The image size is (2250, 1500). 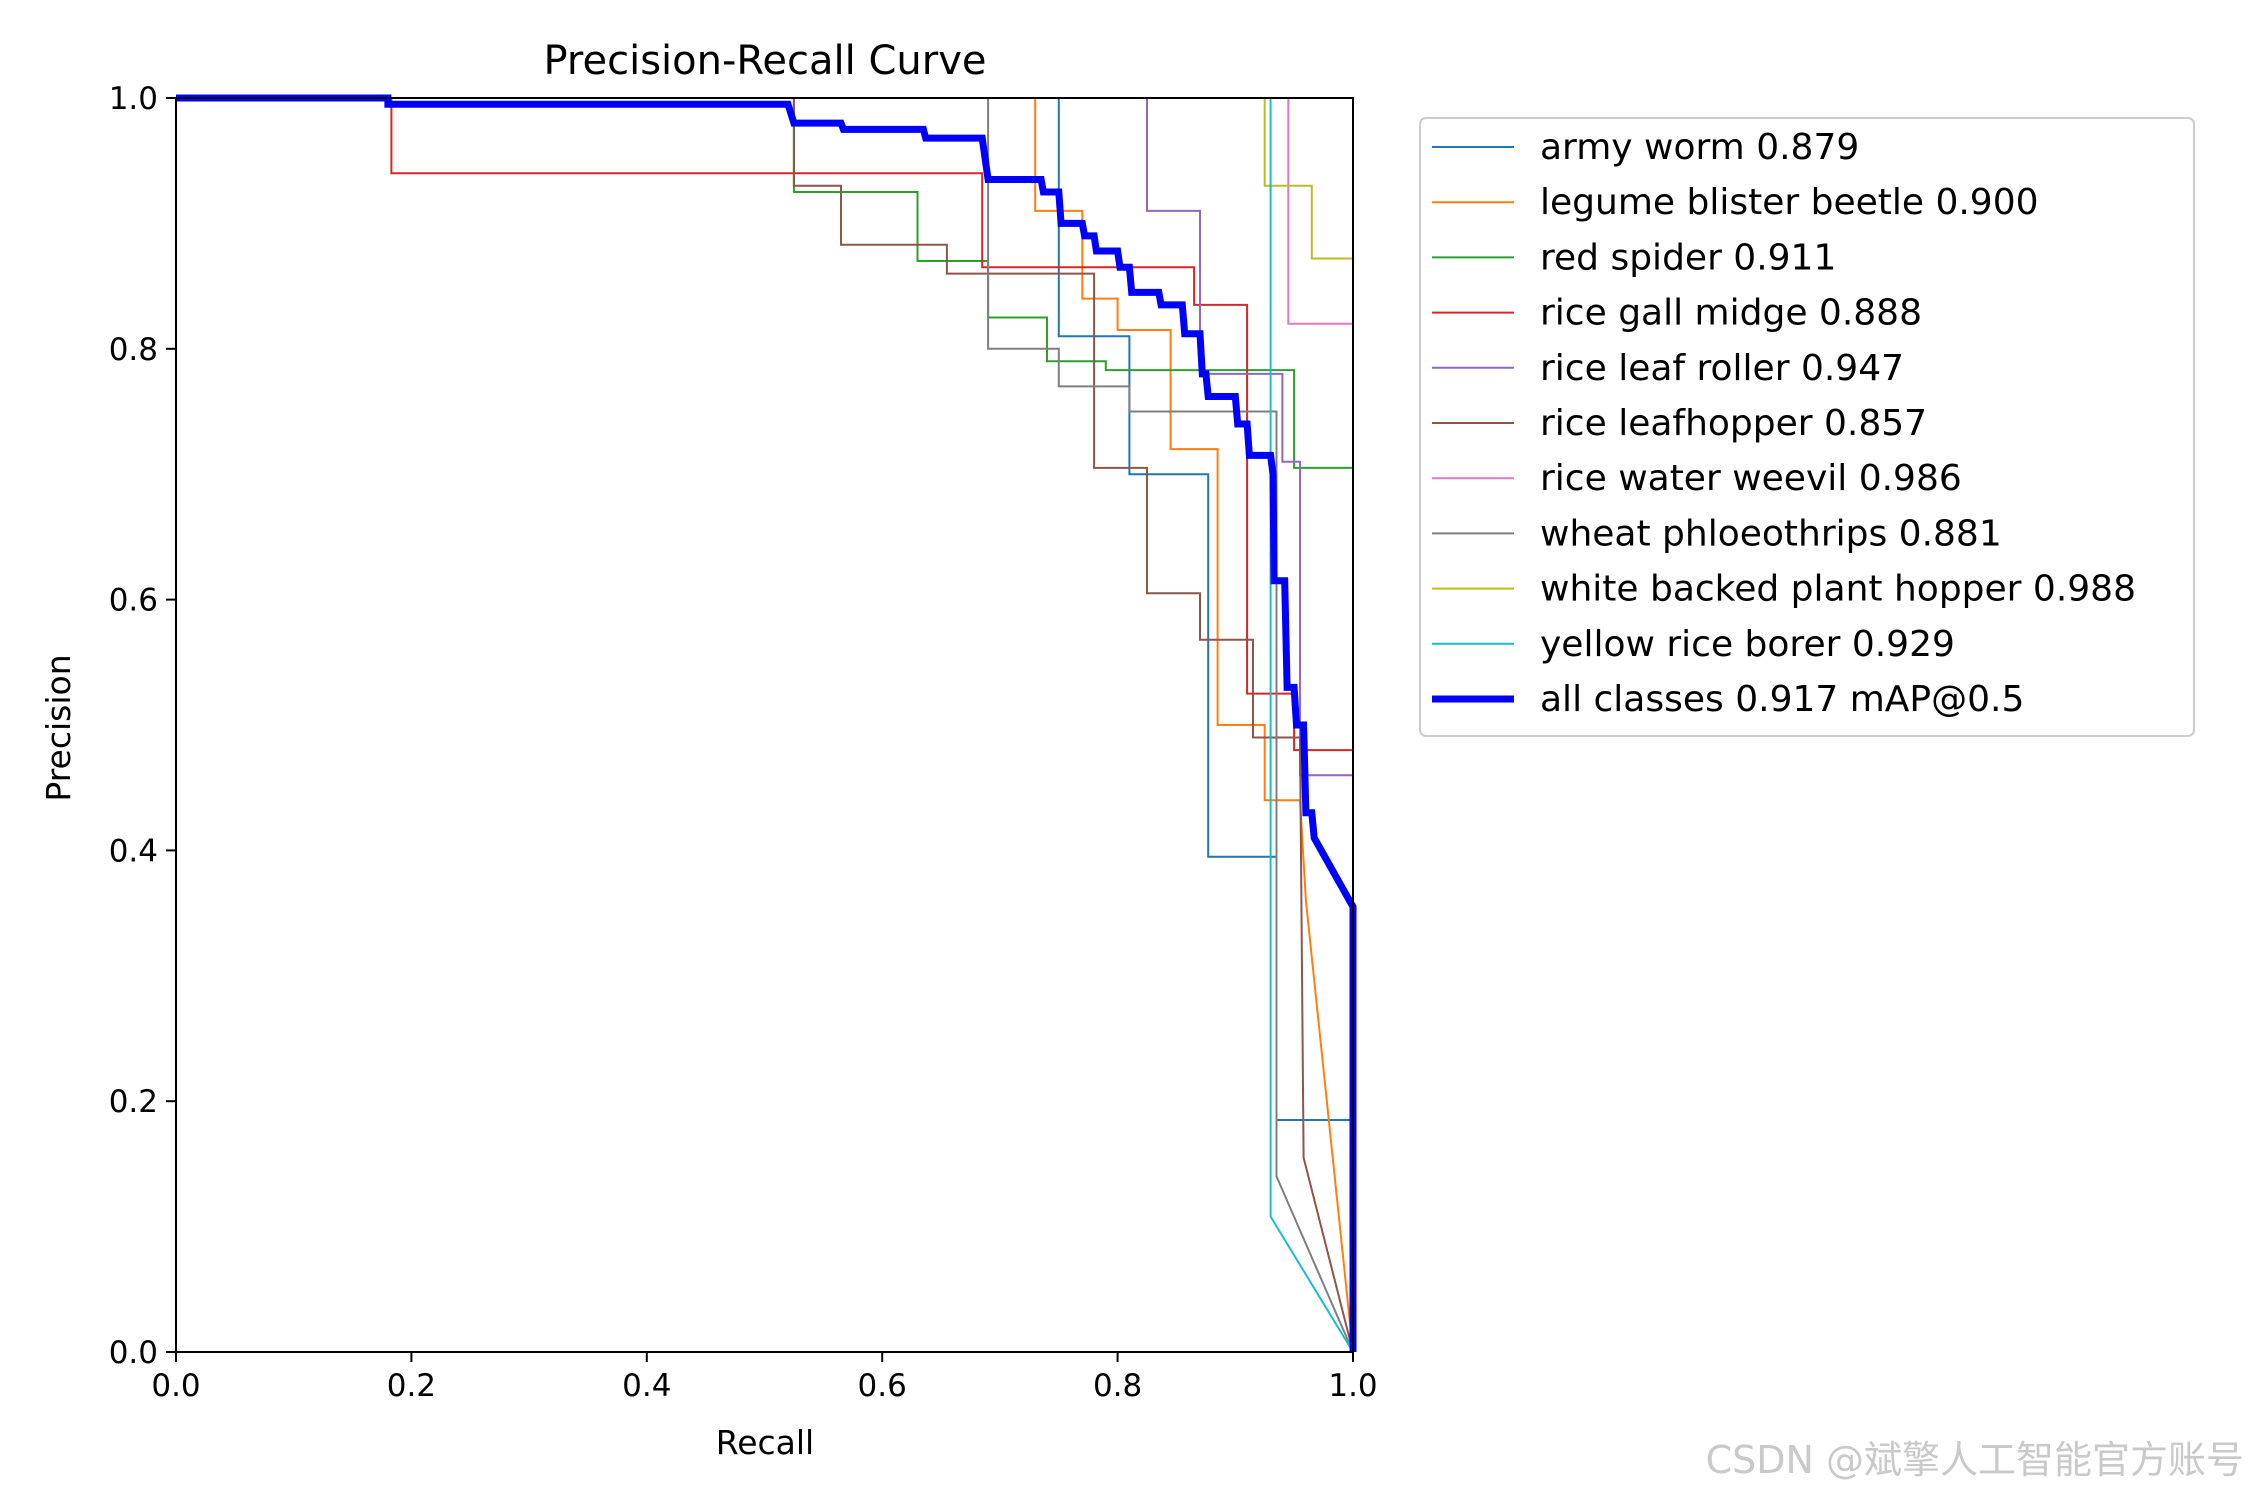 I want to click on legend-box, so click(x=1807, y=427).